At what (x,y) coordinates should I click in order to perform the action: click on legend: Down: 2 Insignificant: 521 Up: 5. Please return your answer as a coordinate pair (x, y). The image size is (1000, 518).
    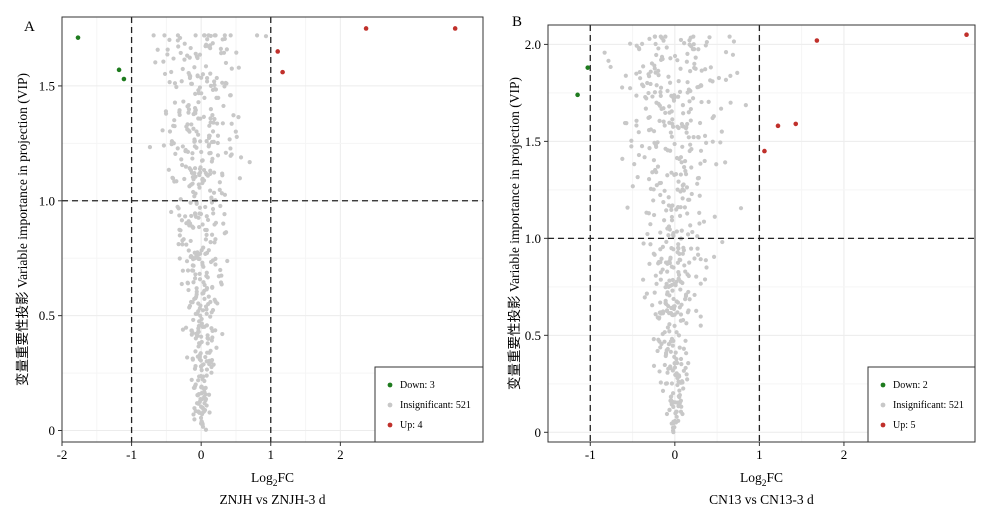
    Looking at the image, I should click on (921, 404).